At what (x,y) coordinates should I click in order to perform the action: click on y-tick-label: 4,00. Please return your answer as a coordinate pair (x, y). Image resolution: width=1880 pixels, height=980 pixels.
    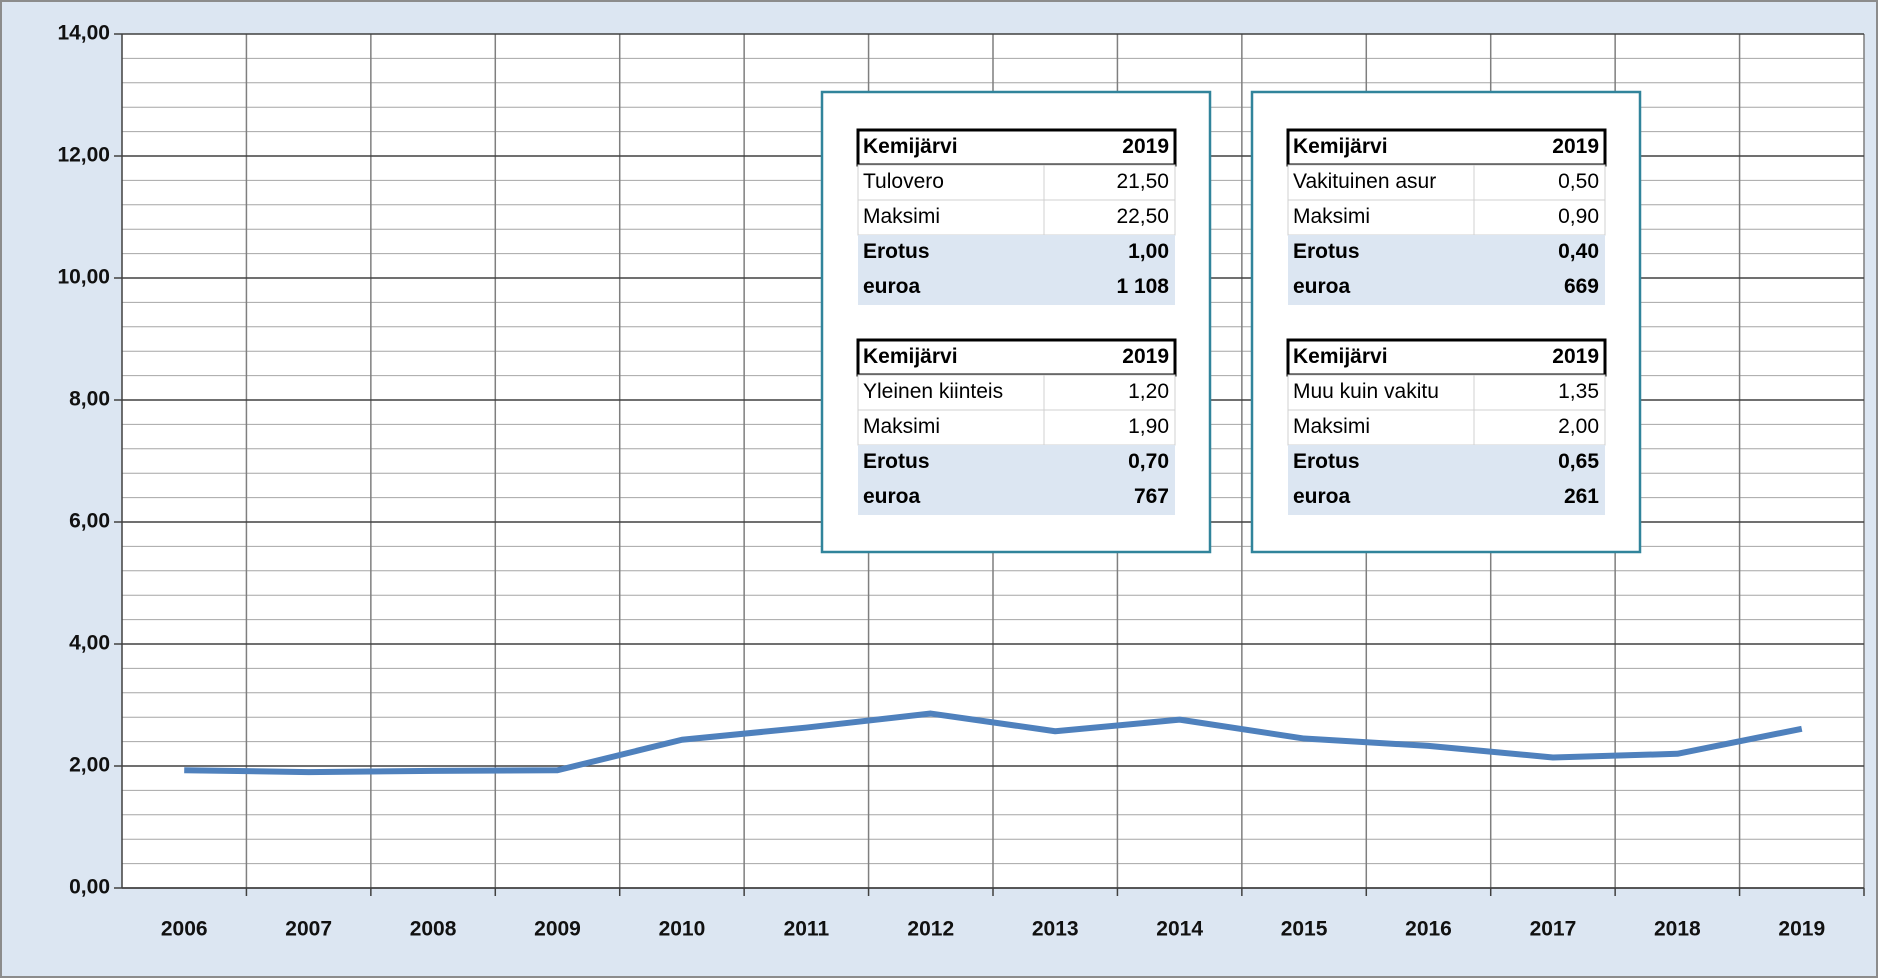
    Looking at the image, I should click on (89, 643).